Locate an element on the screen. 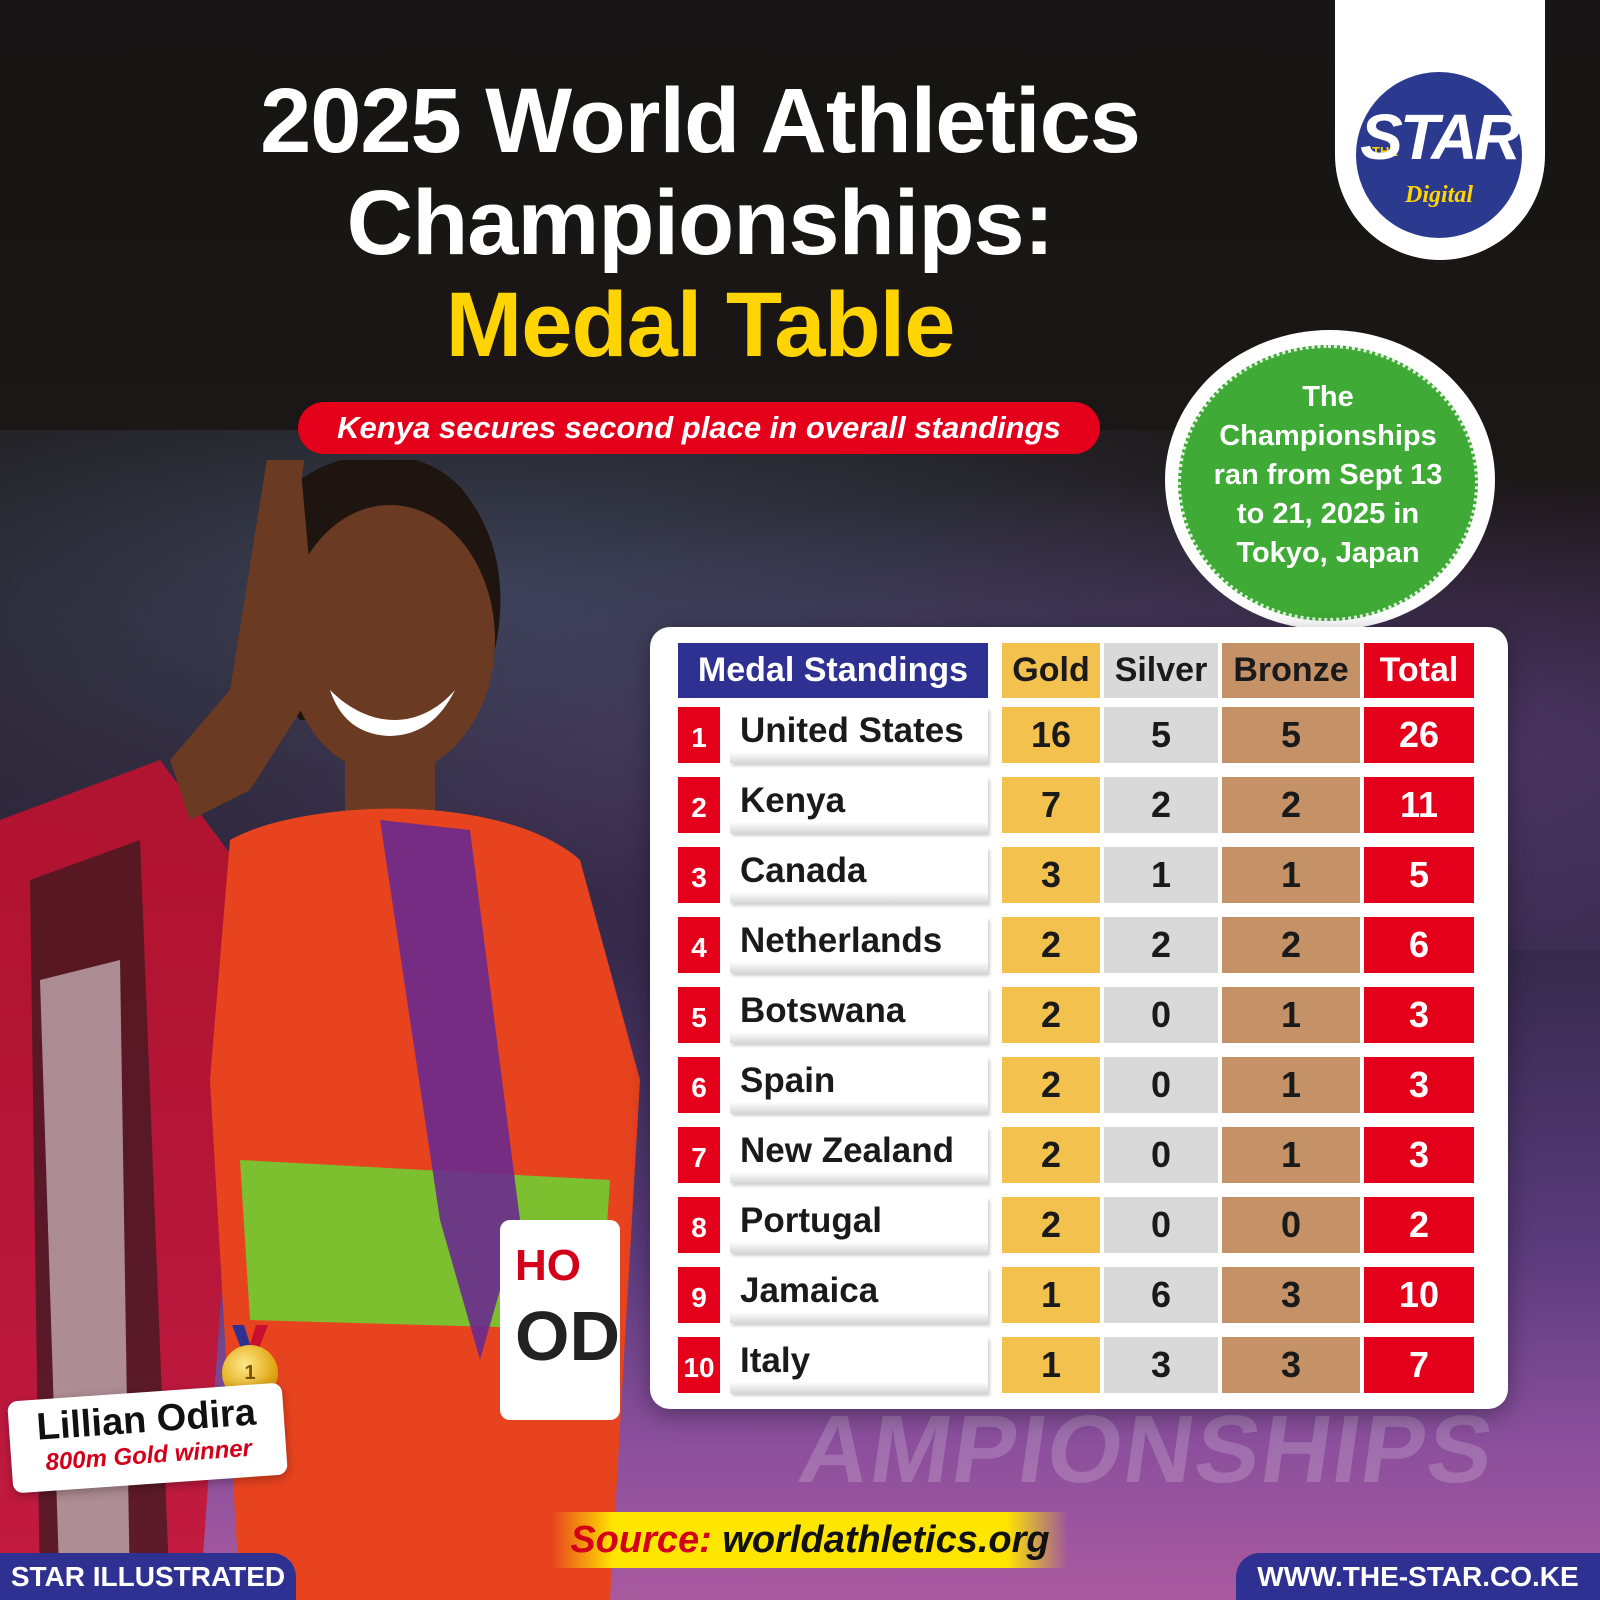 The height and width of the screenshot is (1600, 1600). table-row: 10 Italy 1 3 3 7 is located at coordinates (1079, 1365).